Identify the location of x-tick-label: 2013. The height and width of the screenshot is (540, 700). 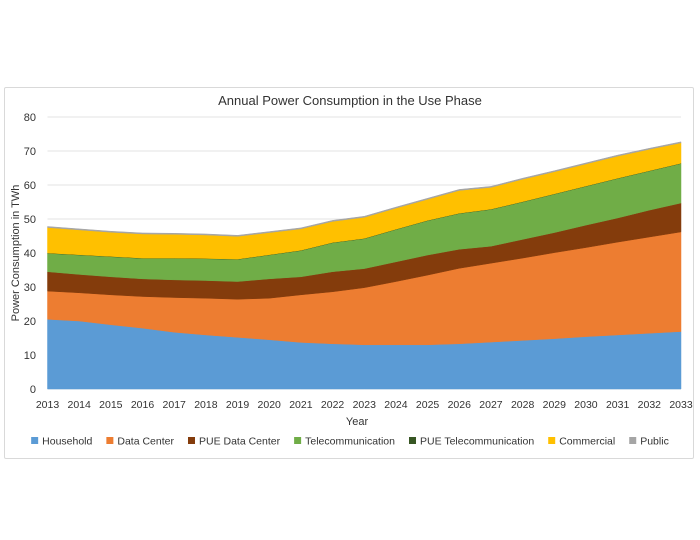
(48, 405).